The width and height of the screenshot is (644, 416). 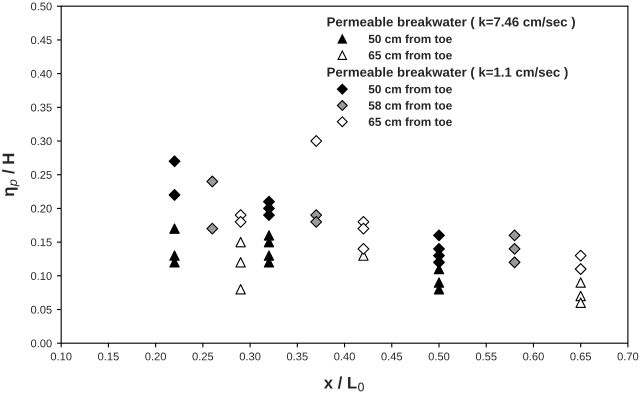 I want to click on y-tick-label: 0.40, so click(x=41, y=74).